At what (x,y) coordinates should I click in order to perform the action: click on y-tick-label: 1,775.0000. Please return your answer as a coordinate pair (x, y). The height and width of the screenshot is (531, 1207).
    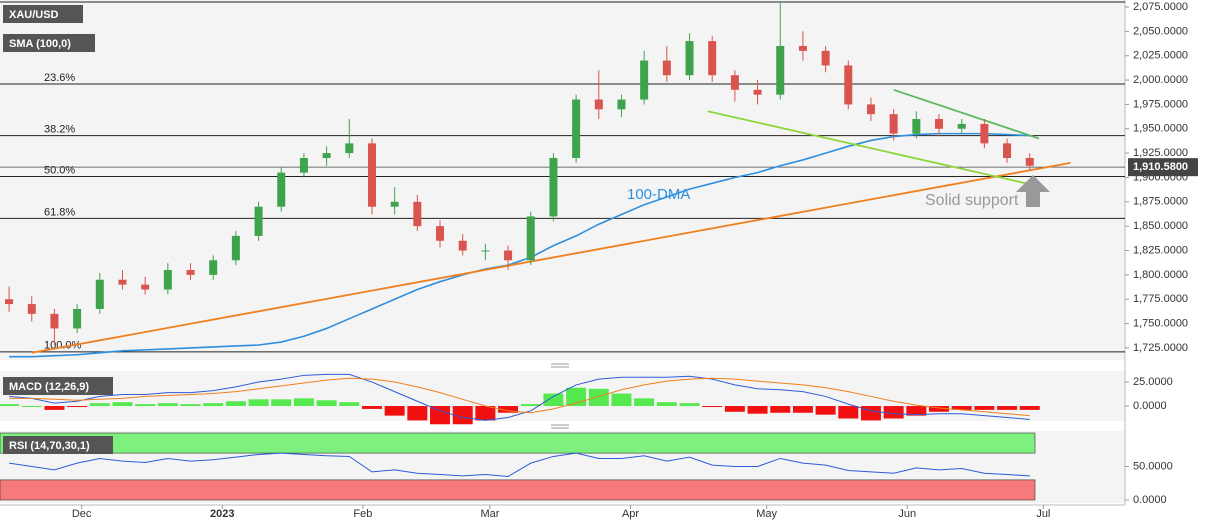
    Looking at the image, I should click on (1160, 299).